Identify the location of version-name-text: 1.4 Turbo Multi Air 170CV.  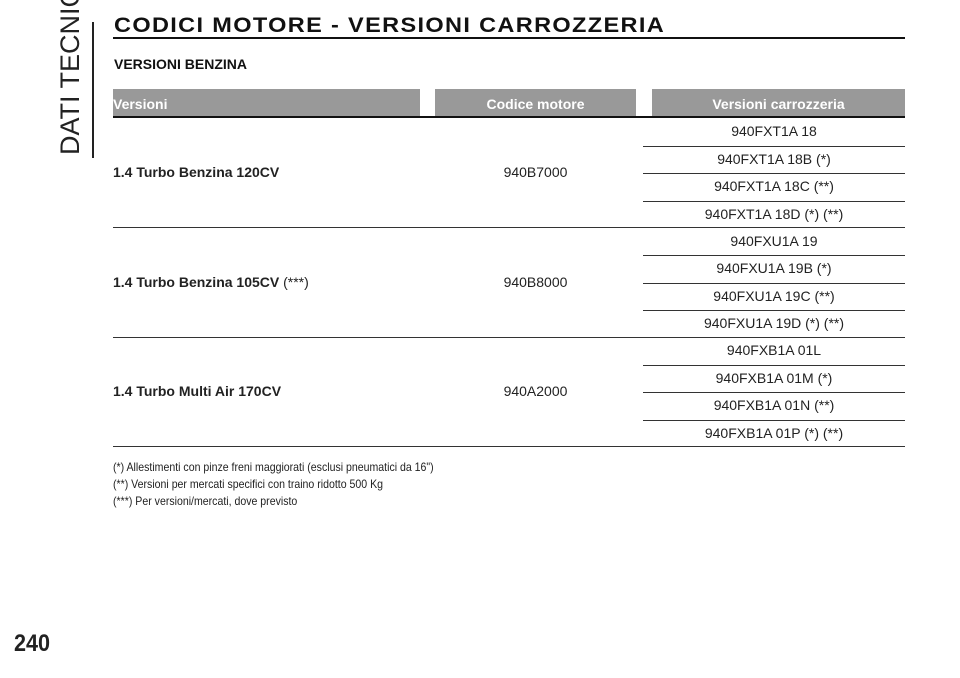
(197, 391).